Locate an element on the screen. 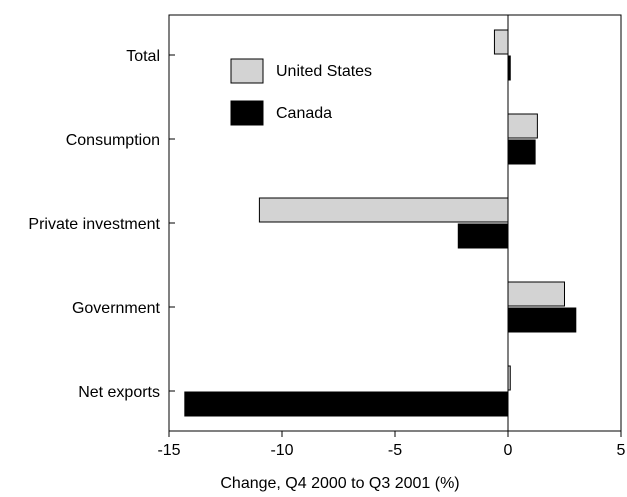 This screenshot has height=497, width=627. x-axis-label: Change, Q4 2000 to Q3 2001 (%) is located at coordinates (339, 483).